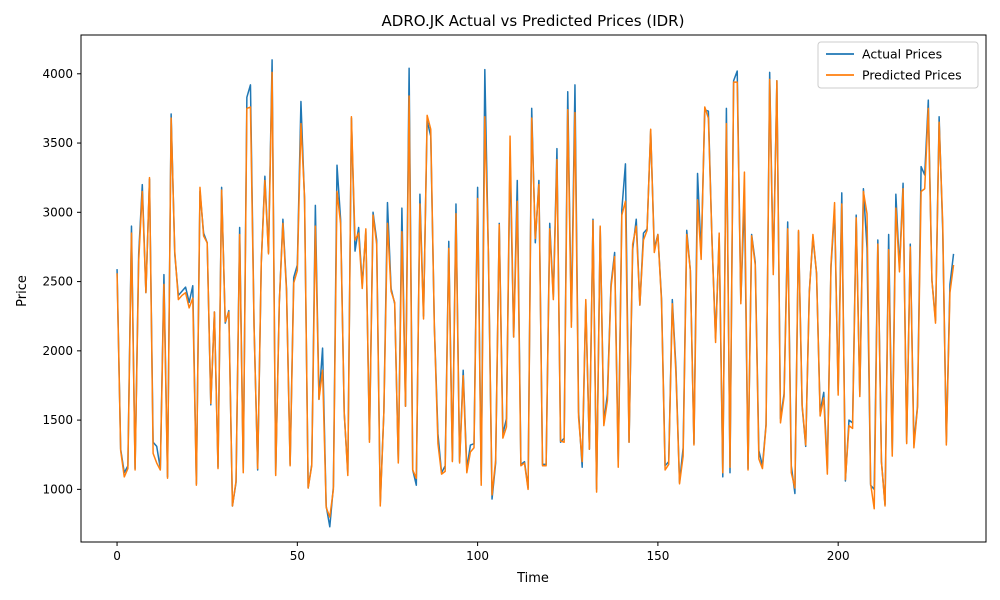 The image size is (1000, 600). I want to click on x-axis-ticks: 0 50 100 150 200, so click(481, 552).